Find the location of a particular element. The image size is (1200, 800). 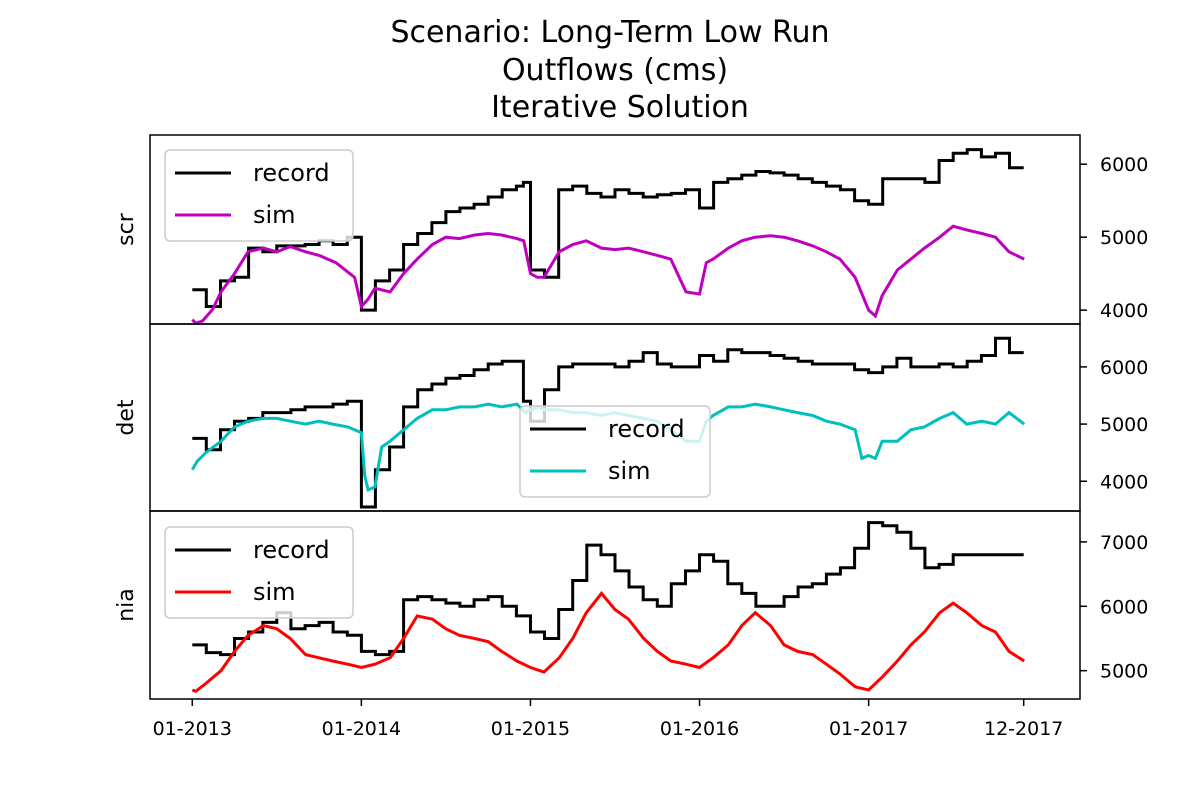

legend-label-det-sim: sim is located at coordinates (629, 471).